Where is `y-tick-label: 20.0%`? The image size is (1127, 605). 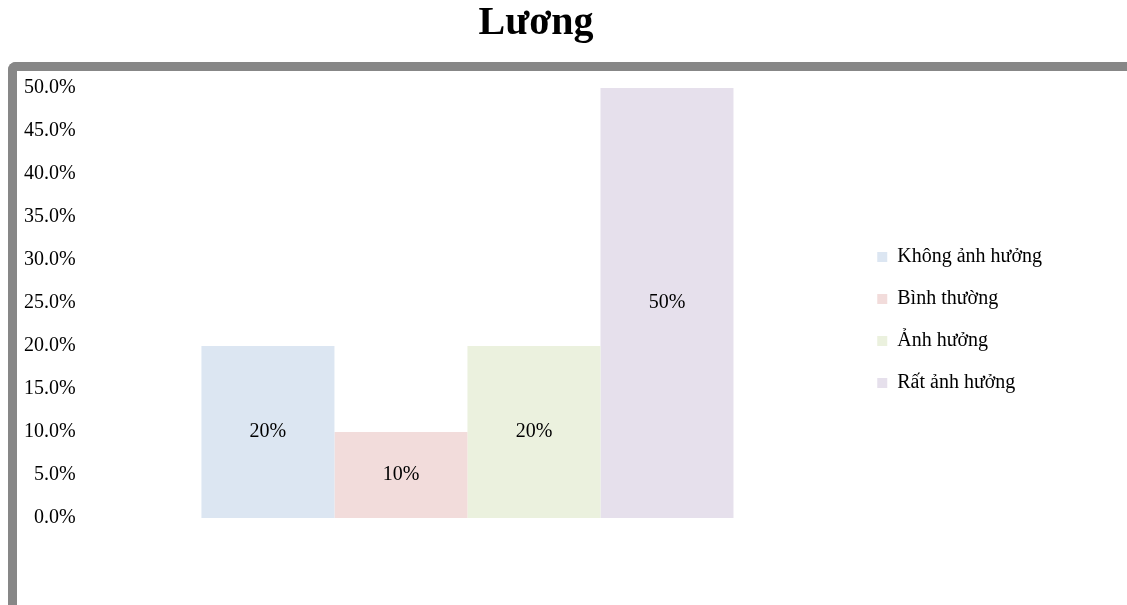 y-tick-label: 20.0% is located at coordinates (49, 344).